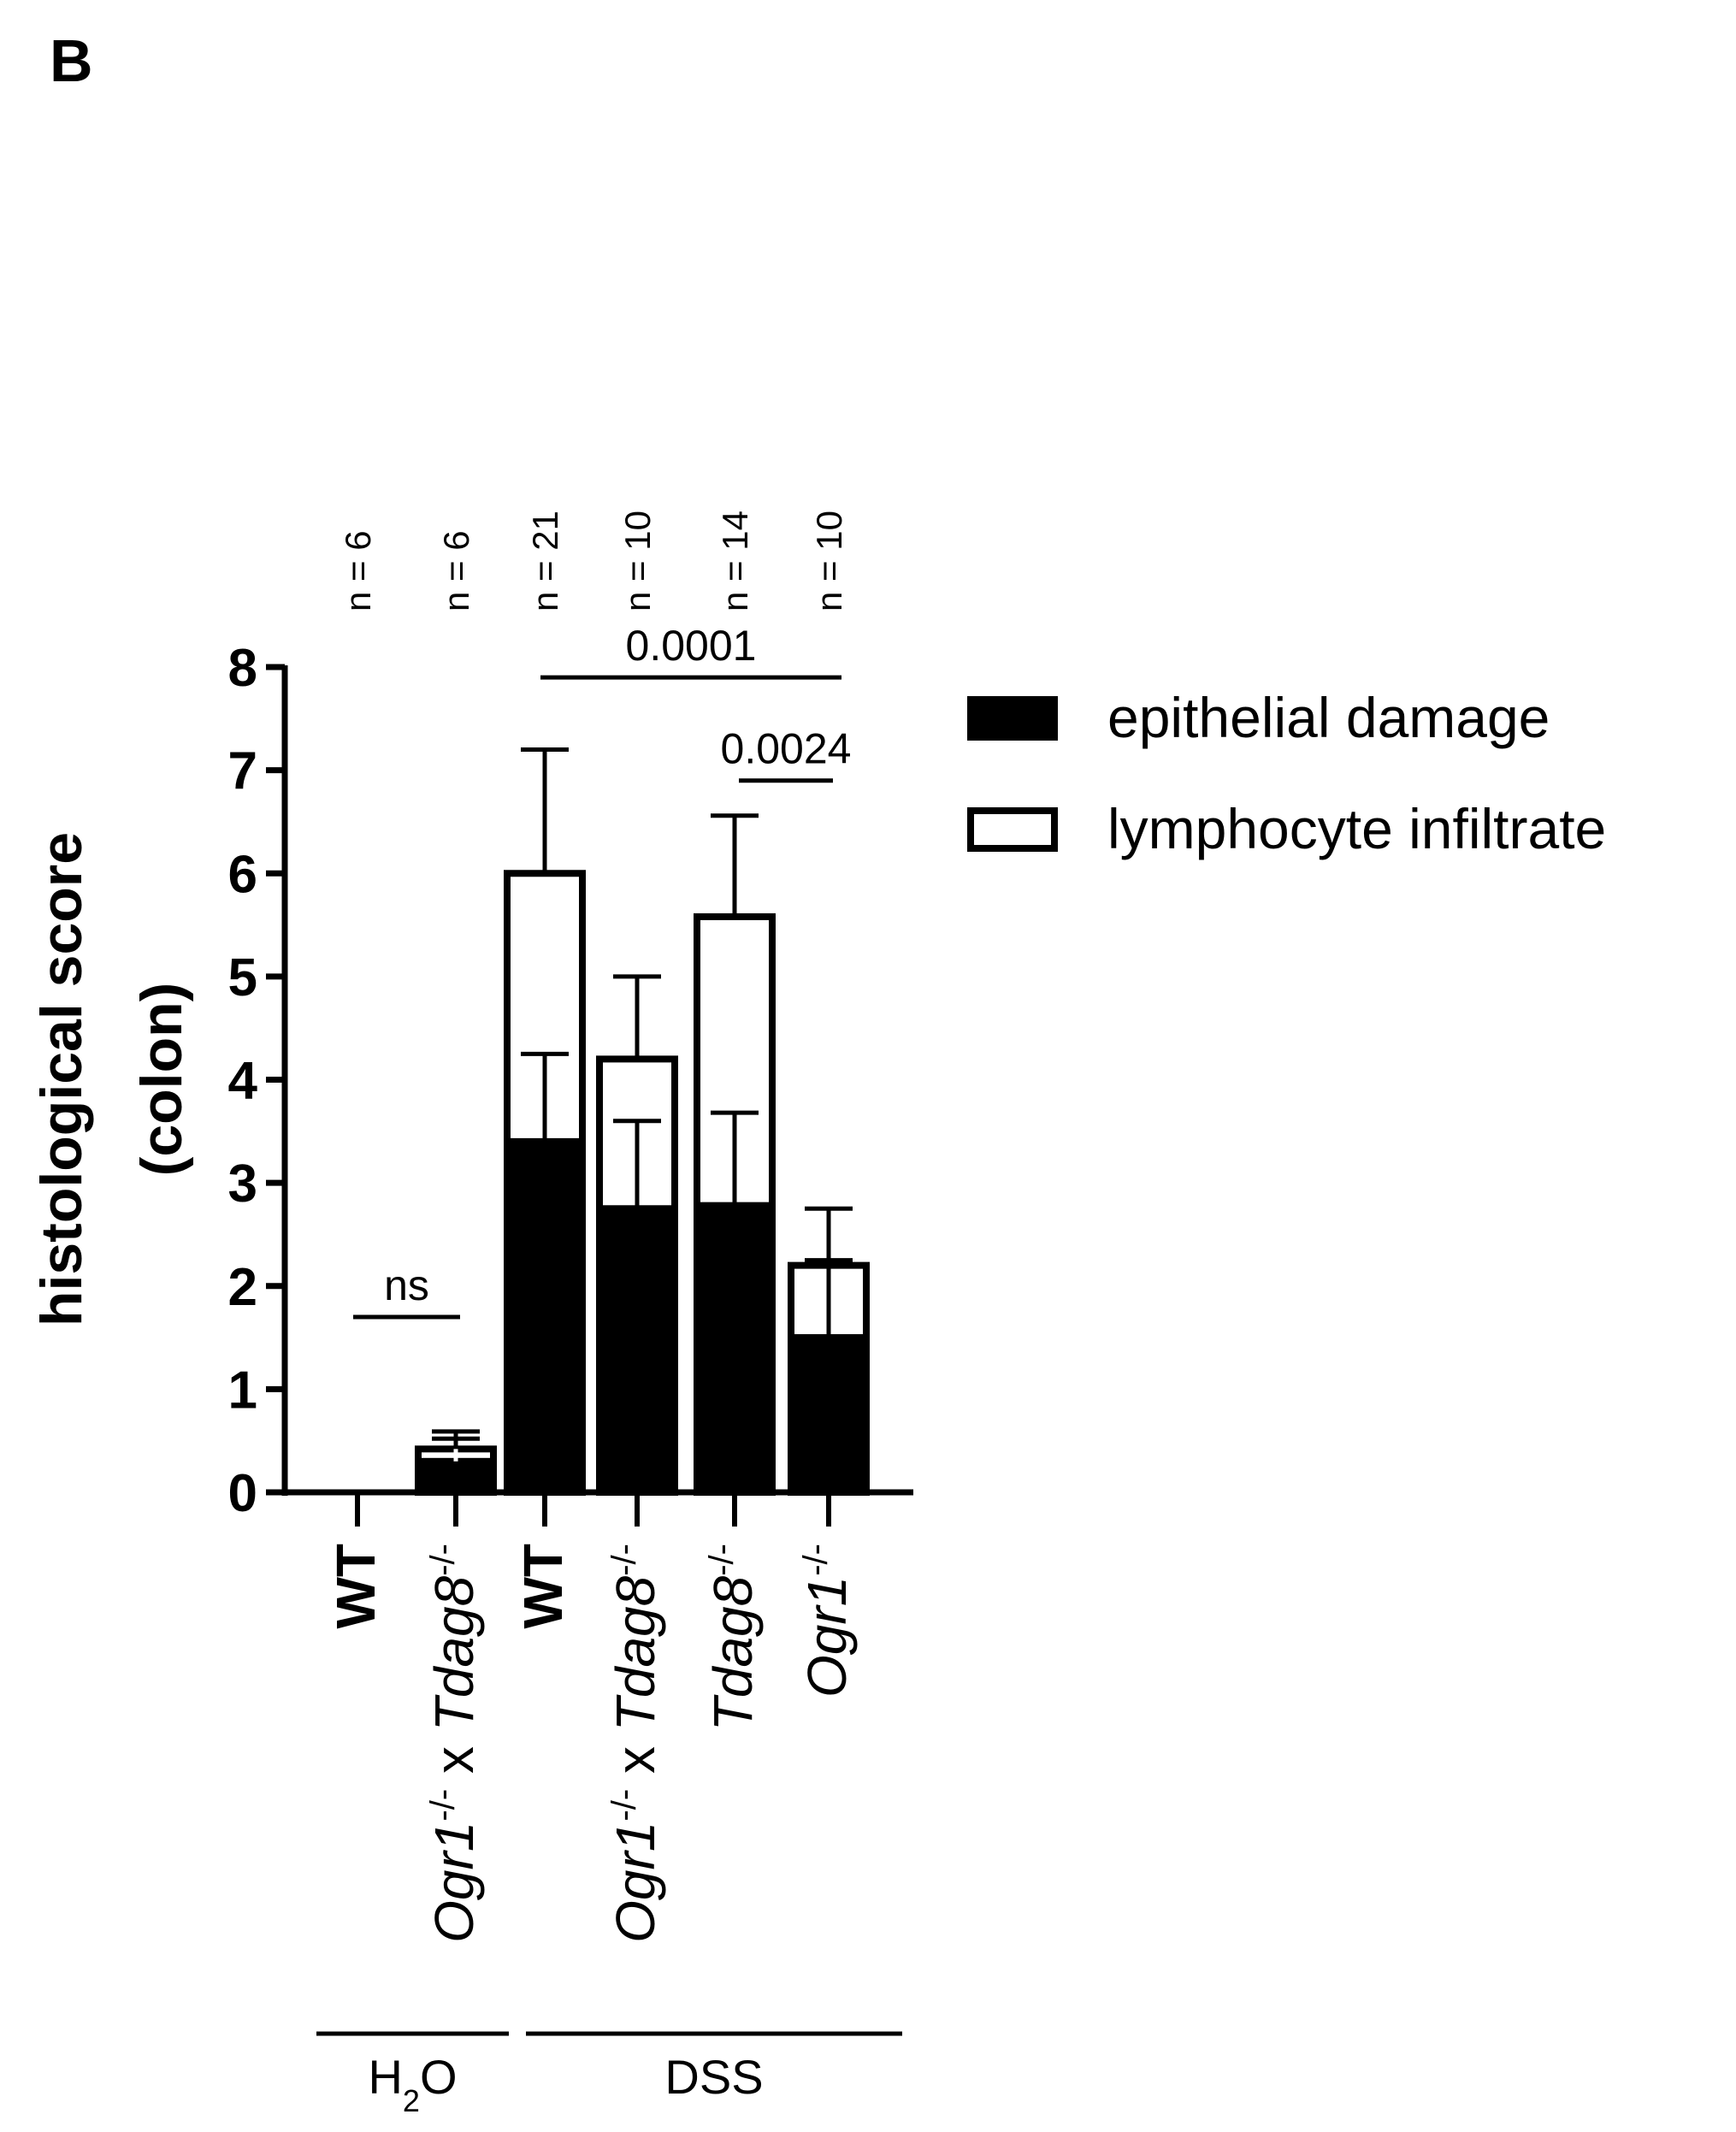 The height and width of the screenshot is (2132, 1736). Describe the element at coordinates (1329, 717) in the screenshot. I see `legend-label: epithelial damage` at that location.